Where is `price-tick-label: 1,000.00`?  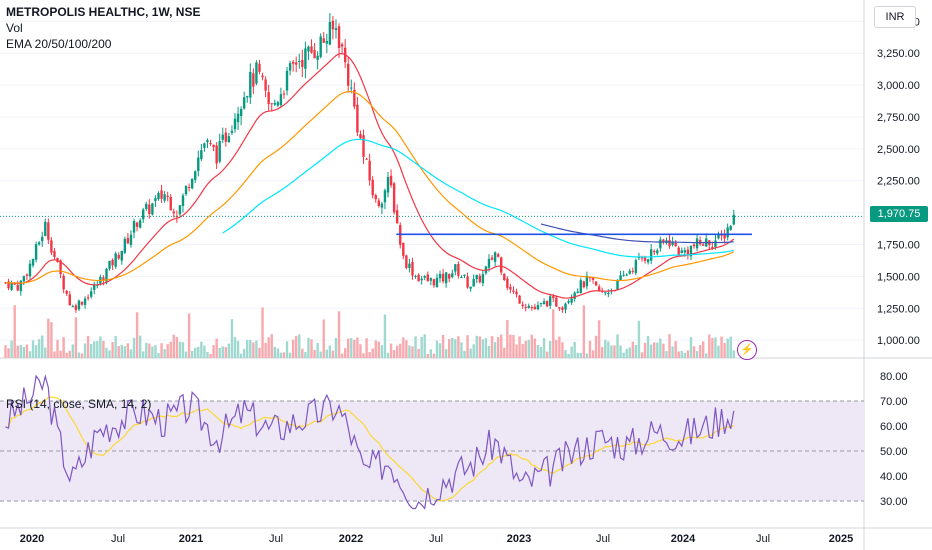
price-tick-label: 1,000.00 is located at coordinates (898, 341).